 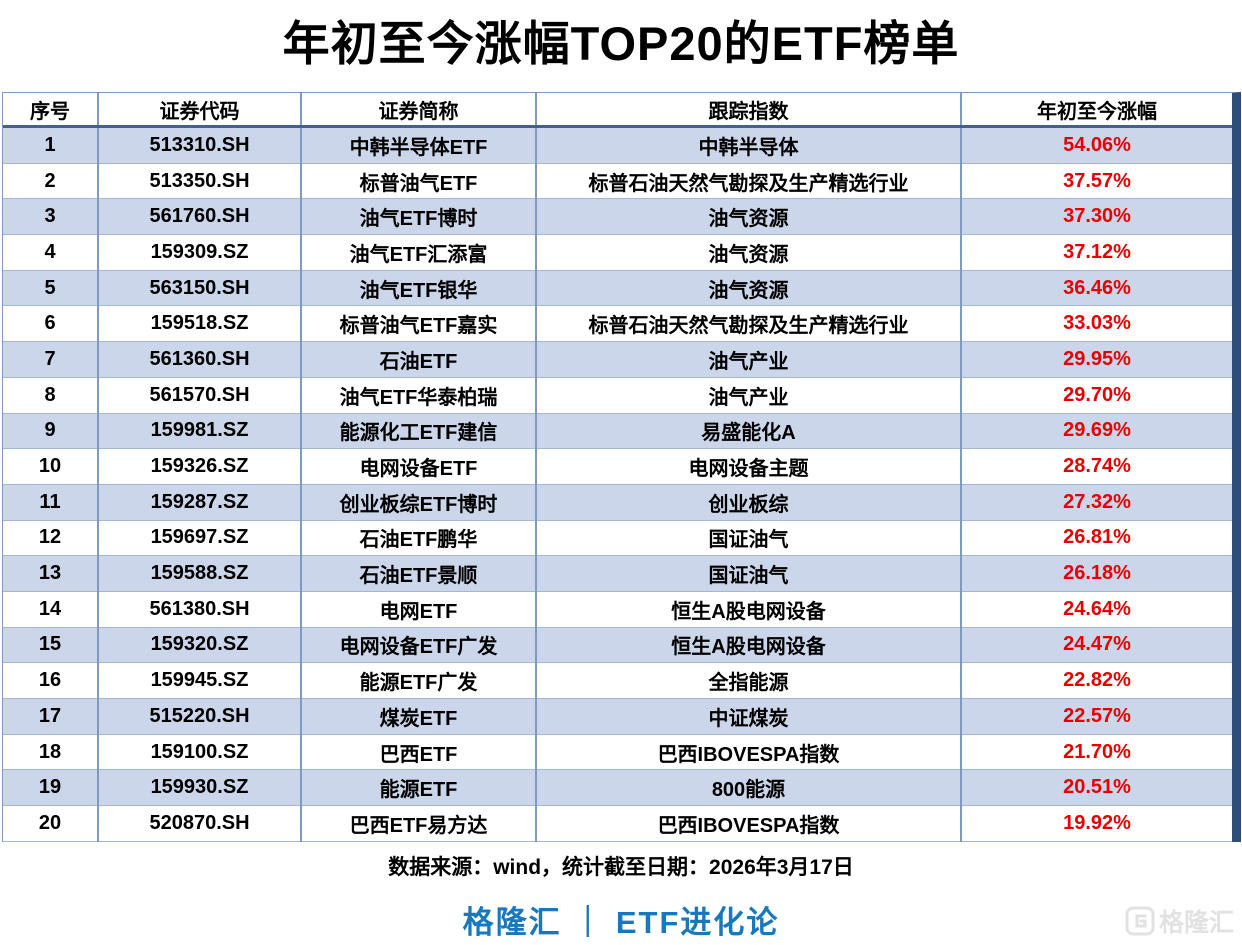 What do you see at coordinates (1096, 716) in the screenshot?
I see `cell-change: 22.57%` at bounding box center [1096, 716].